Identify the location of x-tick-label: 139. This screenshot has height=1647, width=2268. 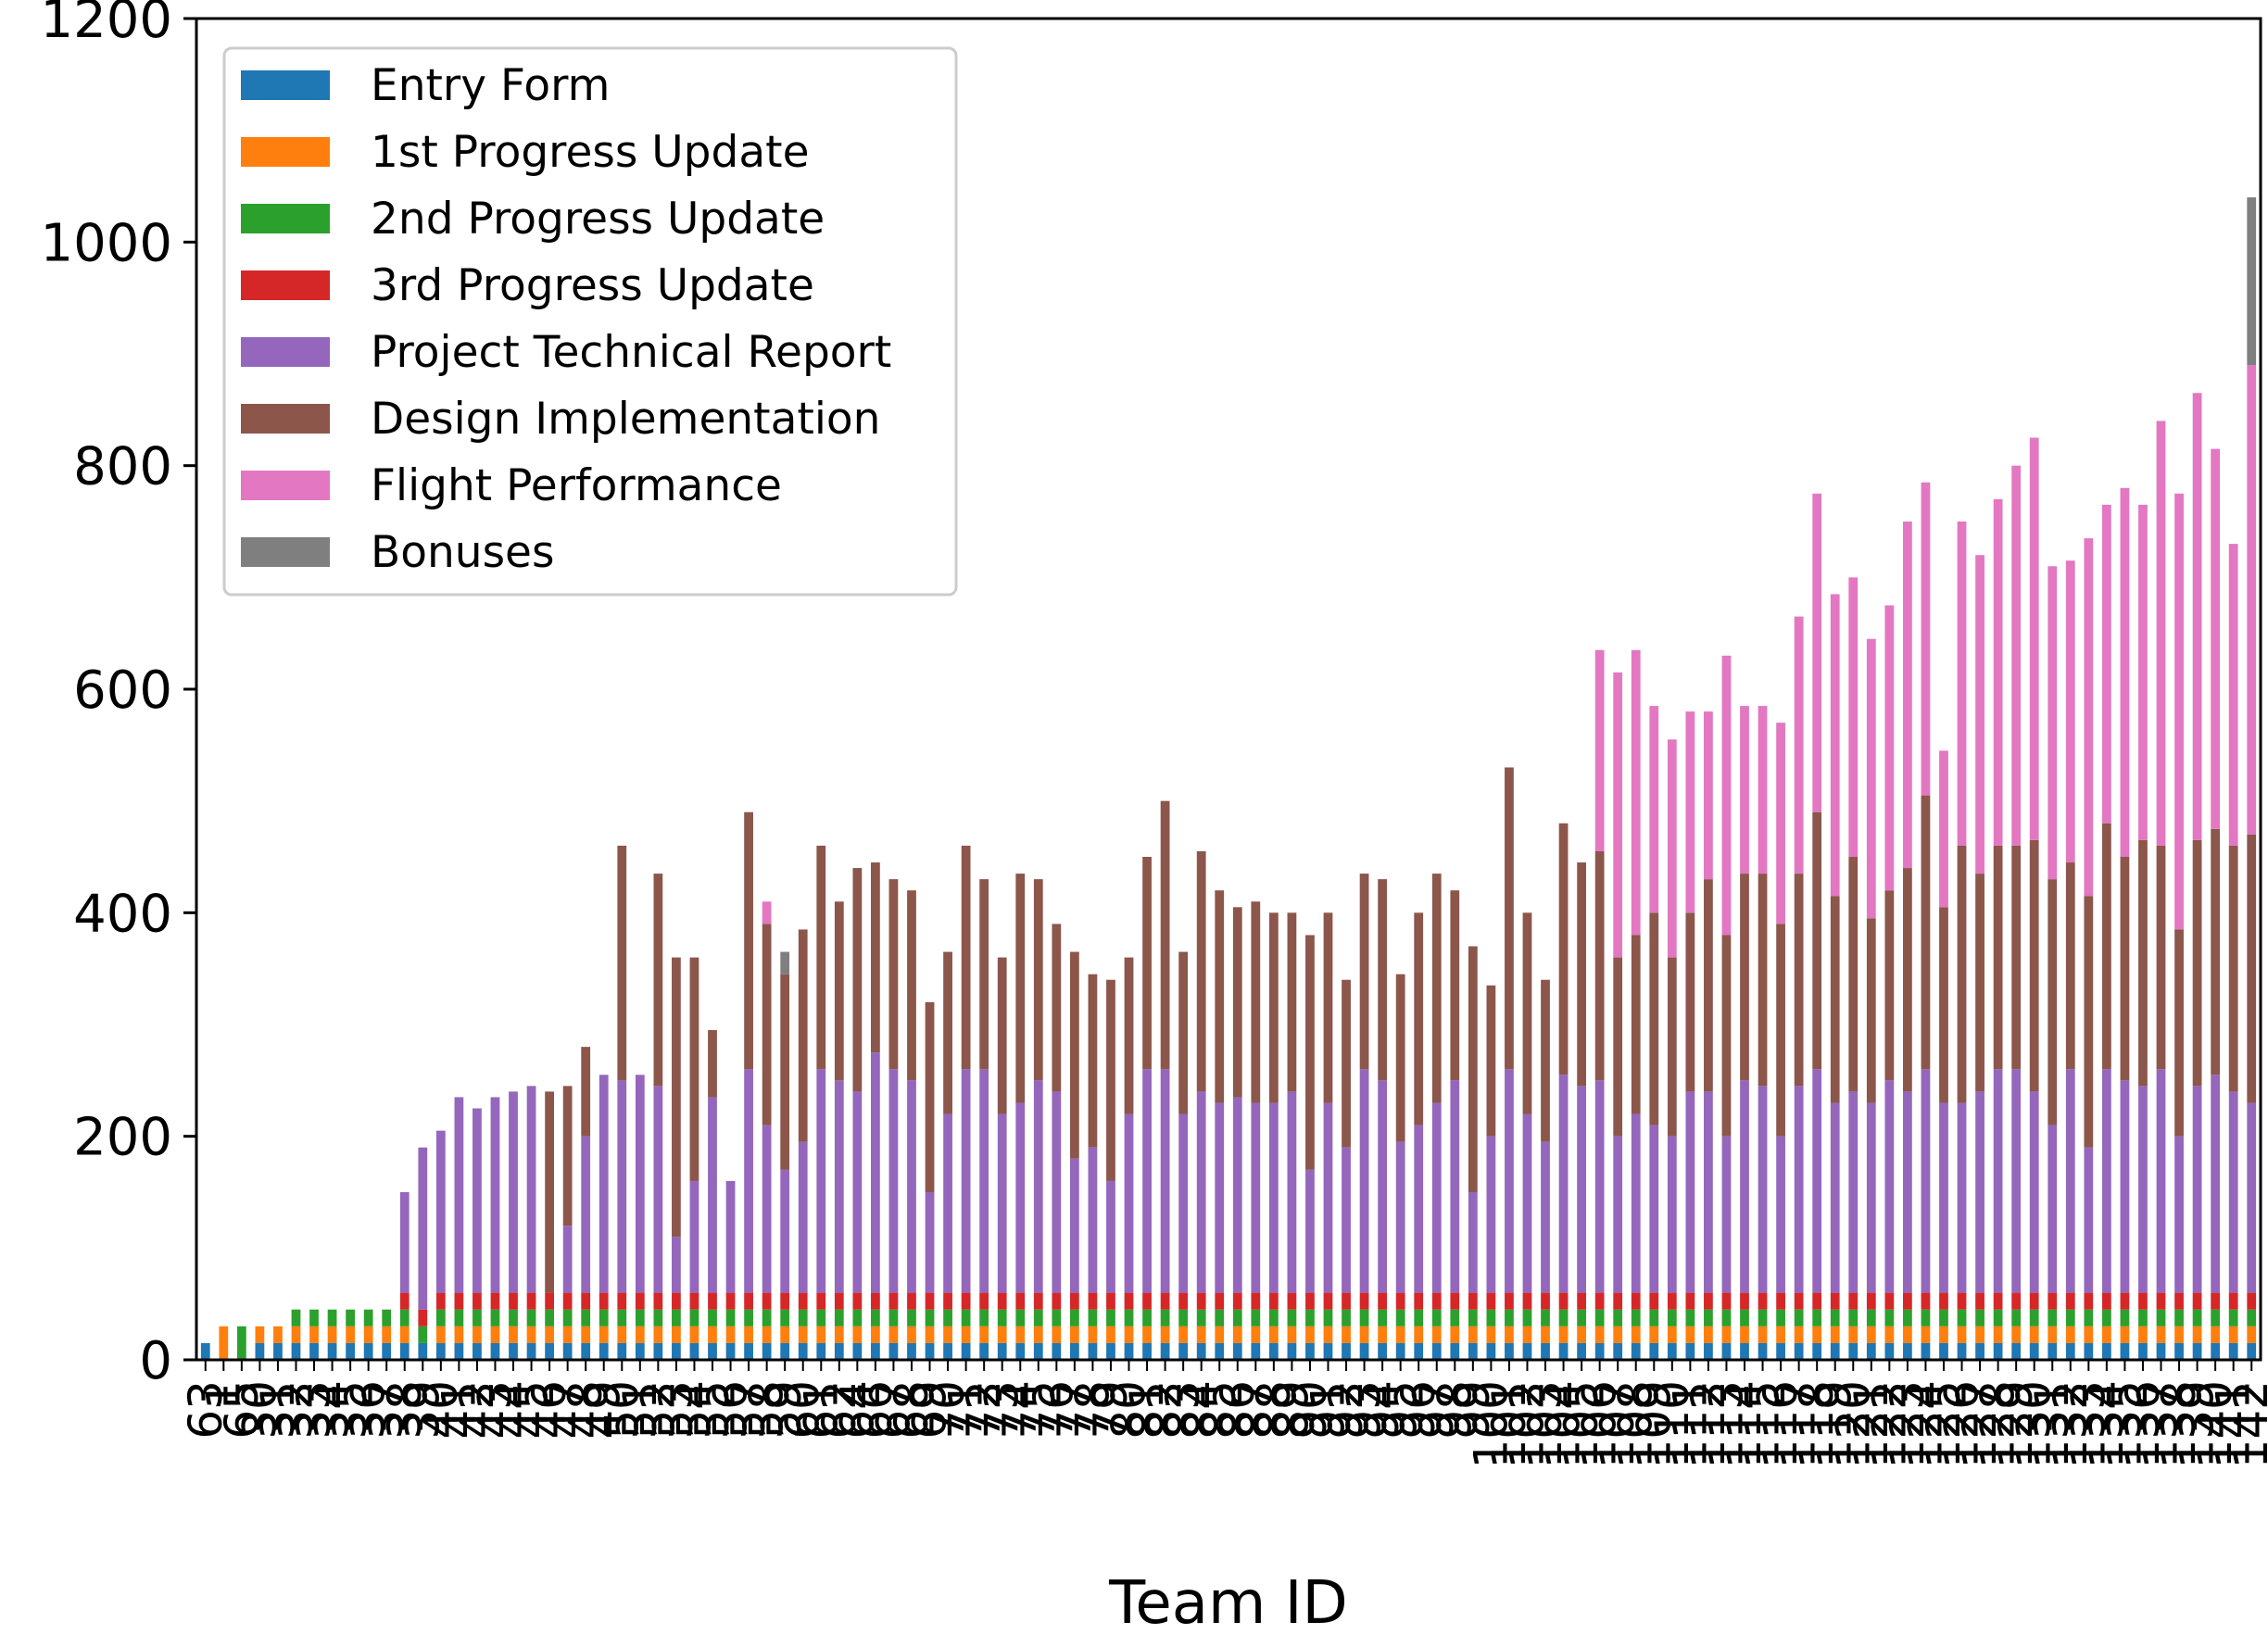
(2197, 1424).